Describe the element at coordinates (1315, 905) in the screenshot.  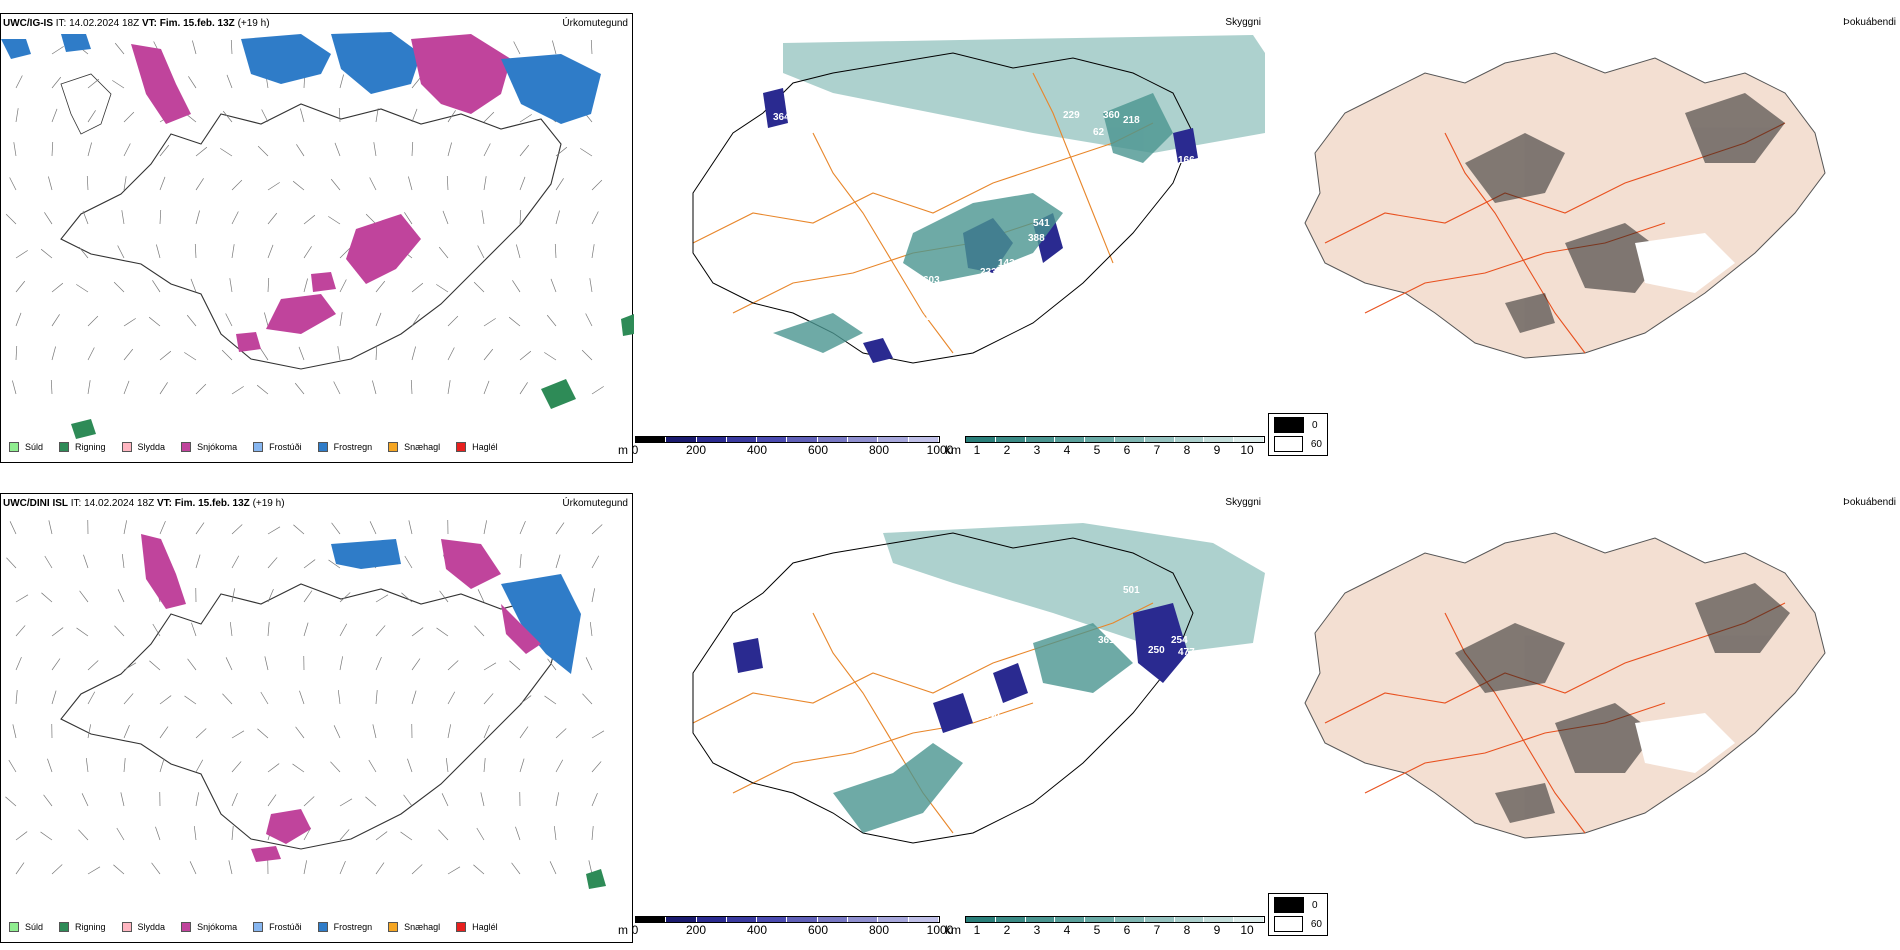
I see `cloud-legend-label: 0` at that location.